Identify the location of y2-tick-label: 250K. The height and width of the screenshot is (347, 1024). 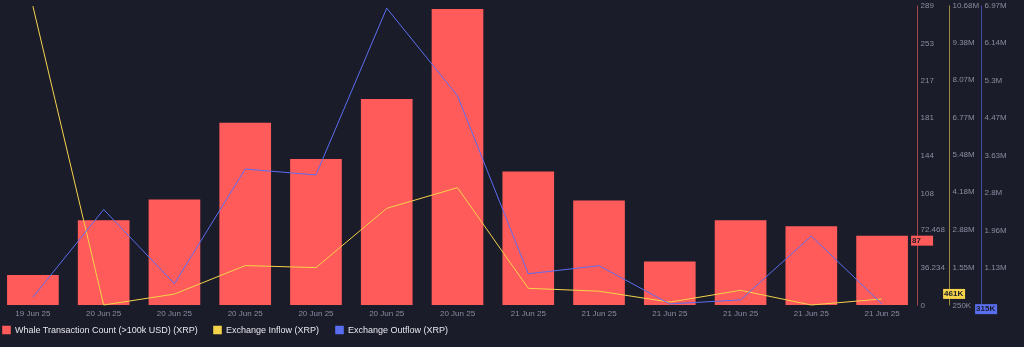
(962, 305).